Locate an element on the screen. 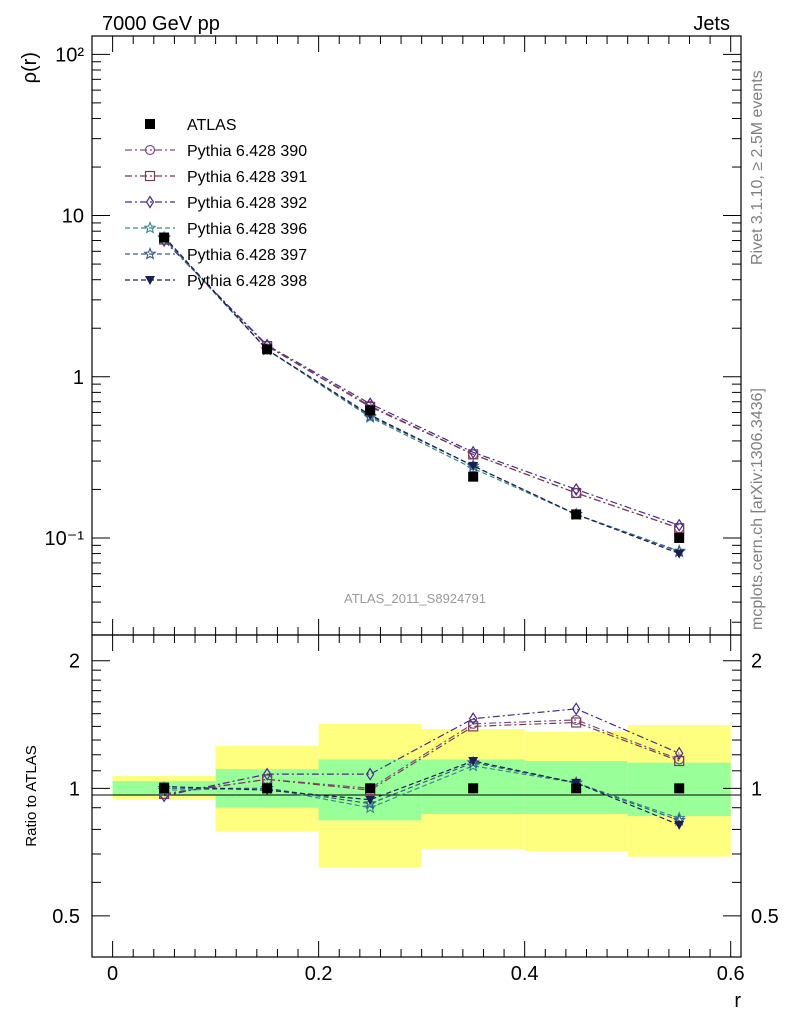 Image resolution: width=786 pixels, height=1024 pixels. header-left: 7000 GeV pp is located at coordinates (161, 24).